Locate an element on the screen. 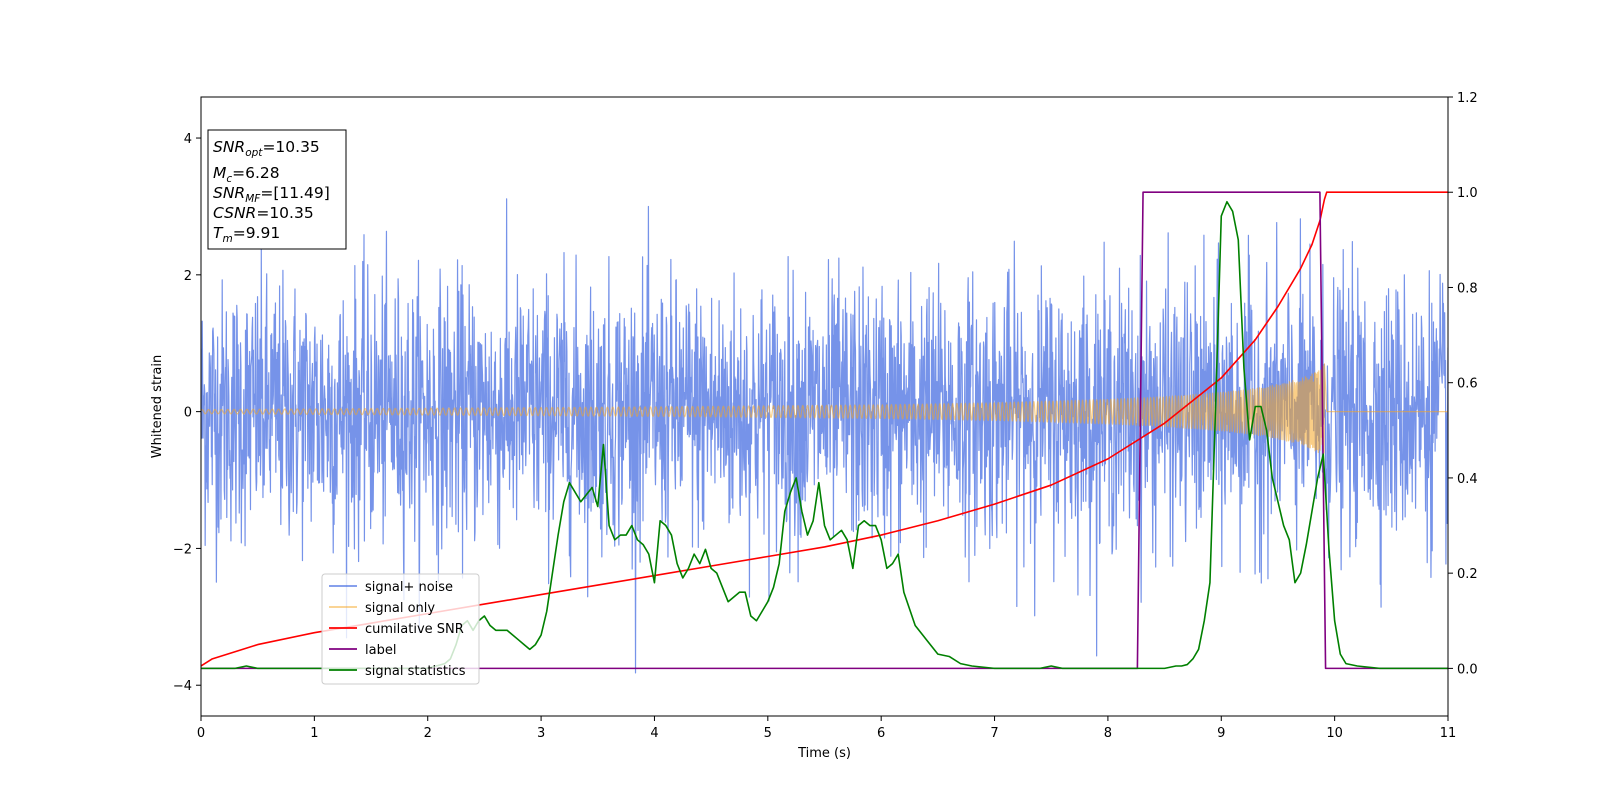 The height and width of the screenshot is (800, 1600). annotation-value: =6.28 is located at coordinates (256, 173).